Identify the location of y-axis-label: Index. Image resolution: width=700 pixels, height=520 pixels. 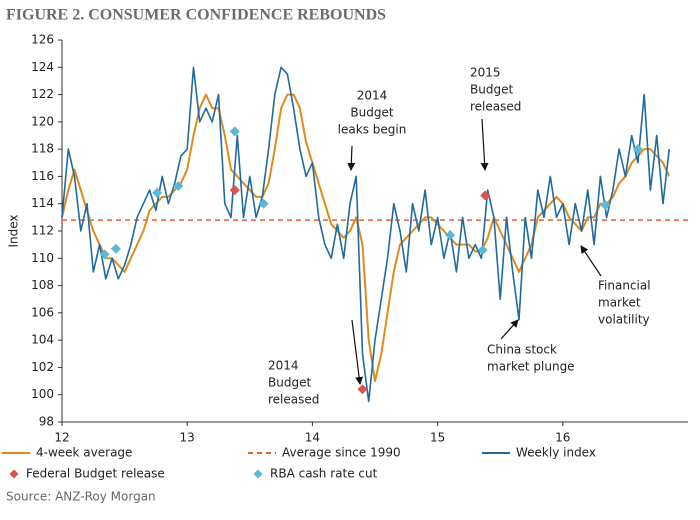
(14, 230).